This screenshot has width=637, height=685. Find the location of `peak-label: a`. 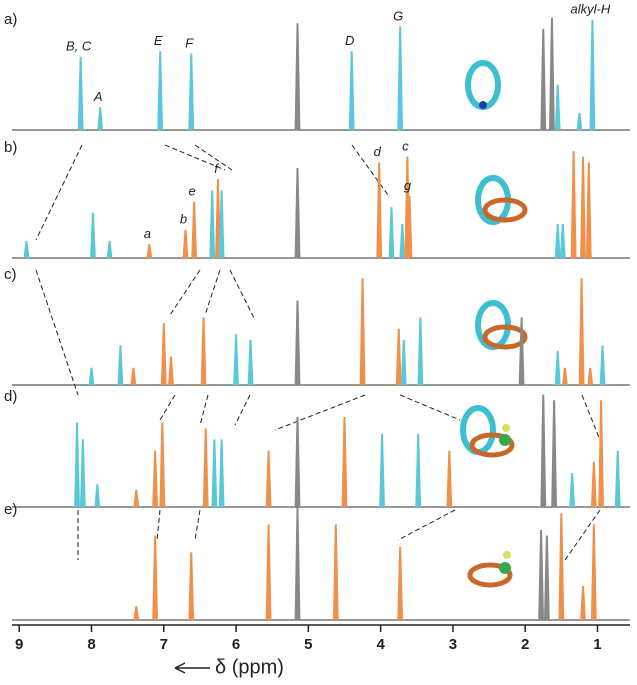

peak-label: a is located at coordinates (147, 233).